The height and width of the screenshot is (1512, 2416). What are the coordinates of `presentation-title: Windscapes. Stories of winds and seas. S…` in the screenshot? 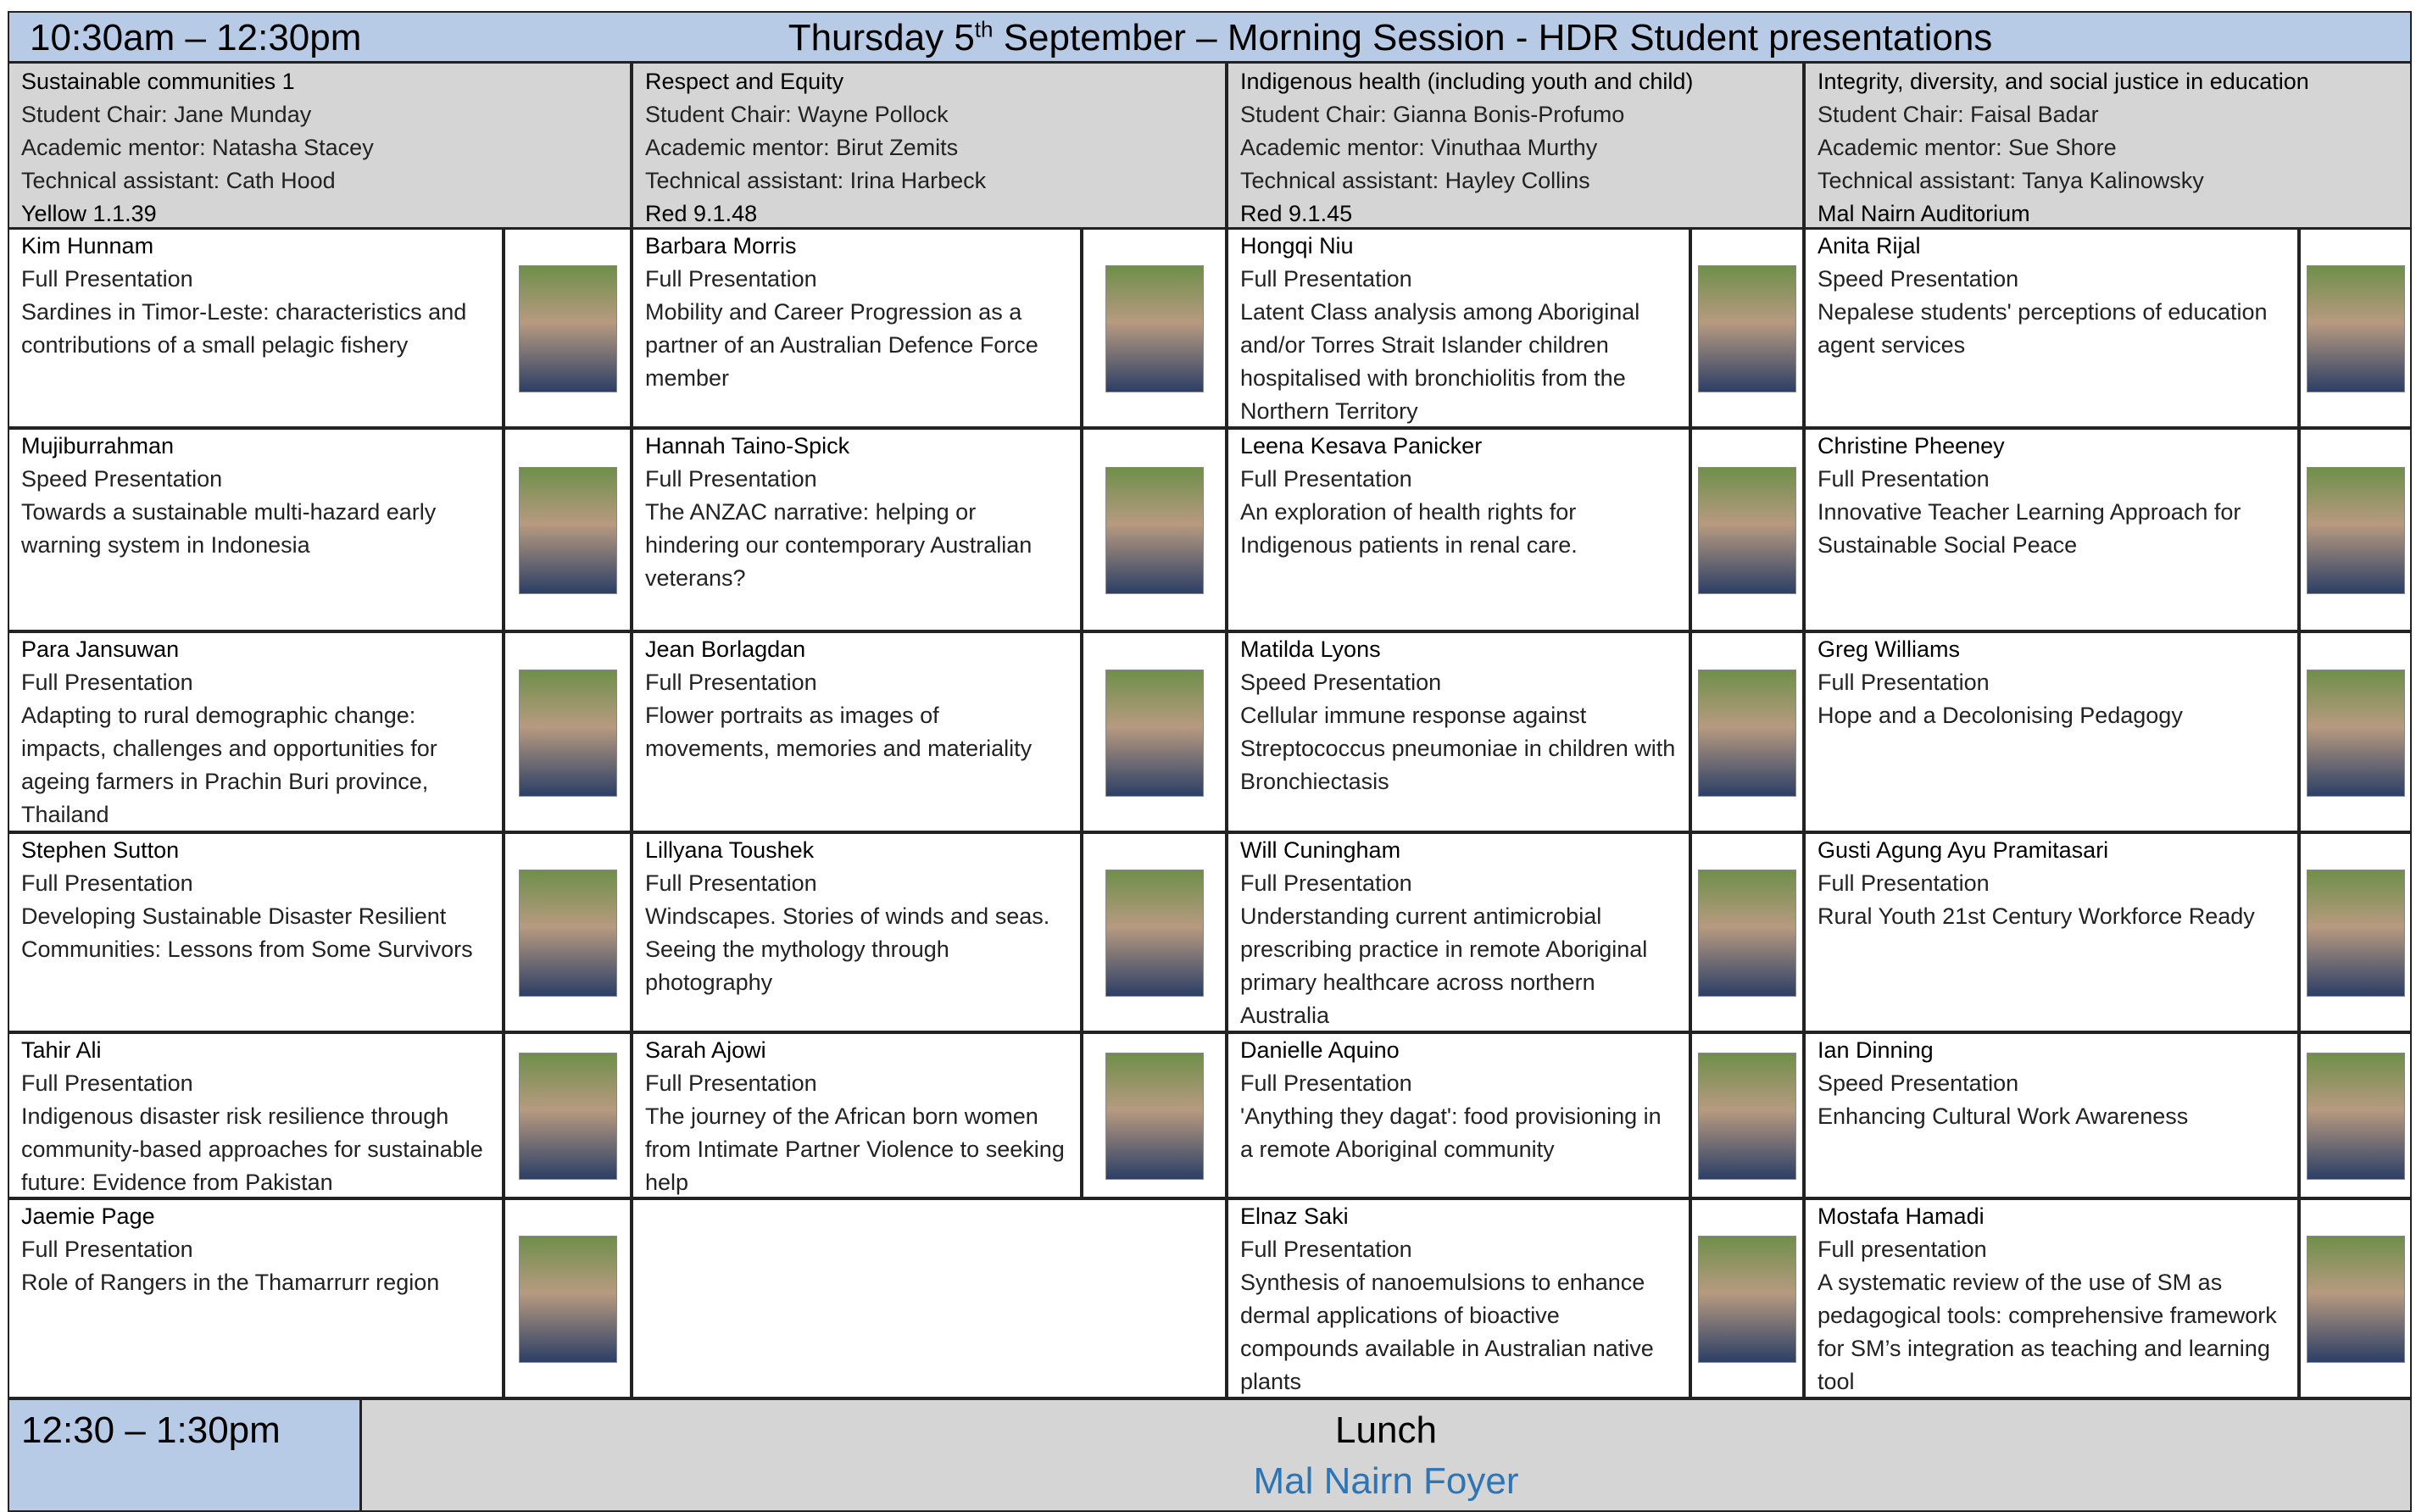 It's located at (847, 949).